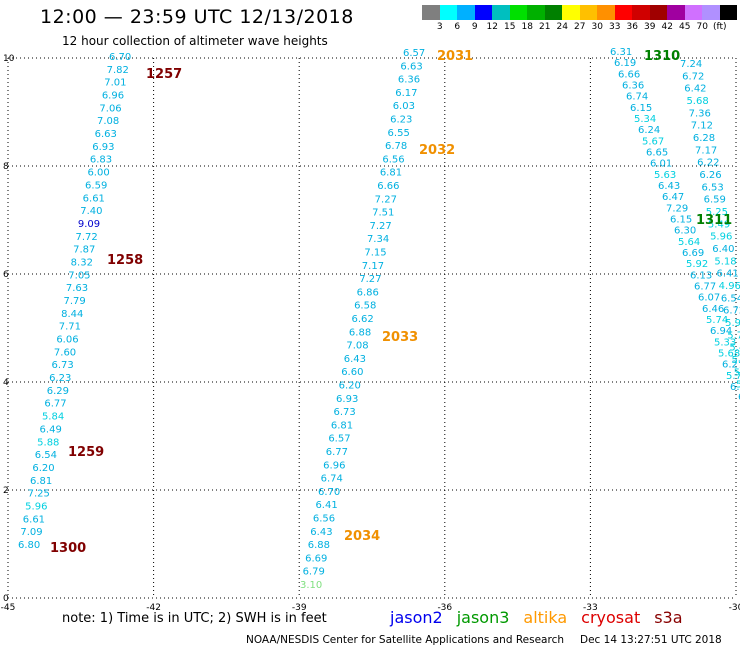  Describe the element at coordinates (673, 197) in the screenshot. I see `wave-height-value: 6.47` at that location.